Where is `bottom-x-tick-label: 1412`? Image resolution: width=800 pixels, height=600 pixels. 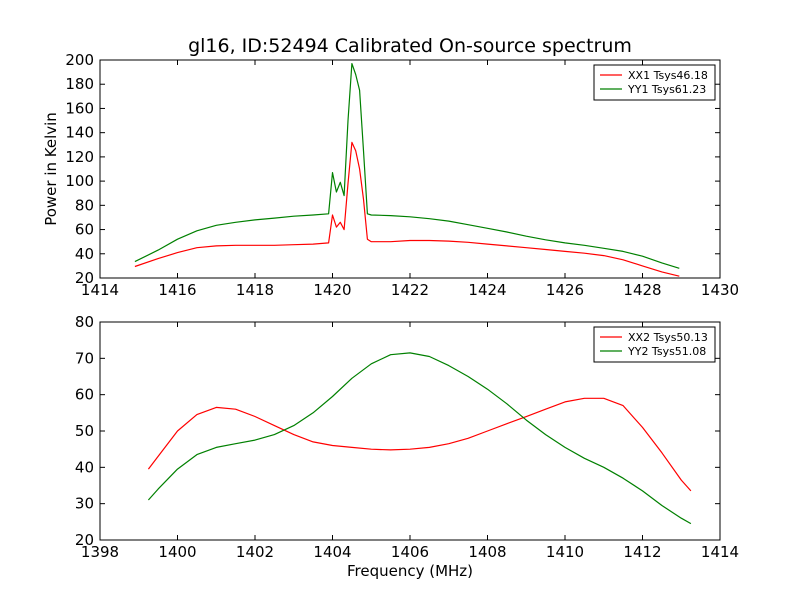 bottom-x-tick-label: 1412 is located at coordinates (642, 552).